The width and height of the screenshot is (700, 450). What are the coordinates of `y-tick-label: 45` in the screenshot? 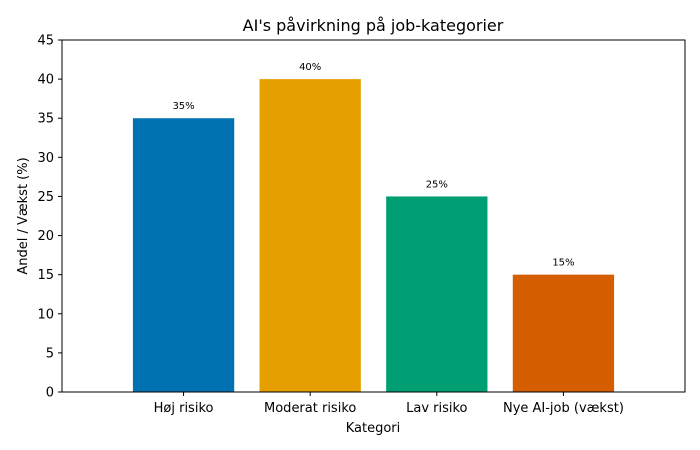 It's located at (45, 41).